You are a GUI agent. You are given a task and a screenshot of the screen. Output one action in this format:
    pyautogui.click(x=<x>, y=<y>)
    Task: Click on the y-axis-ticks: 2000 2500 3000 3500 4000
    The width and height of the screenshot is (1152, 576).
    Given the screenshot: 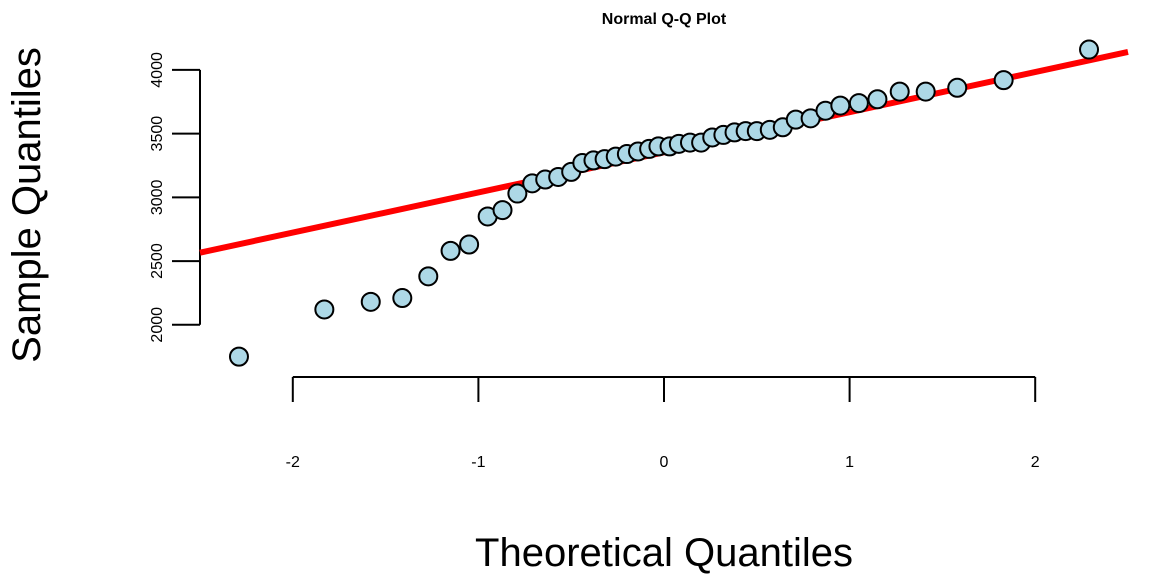 What is the action you would take?
    pyautogui.click(x=174, y=197)
    